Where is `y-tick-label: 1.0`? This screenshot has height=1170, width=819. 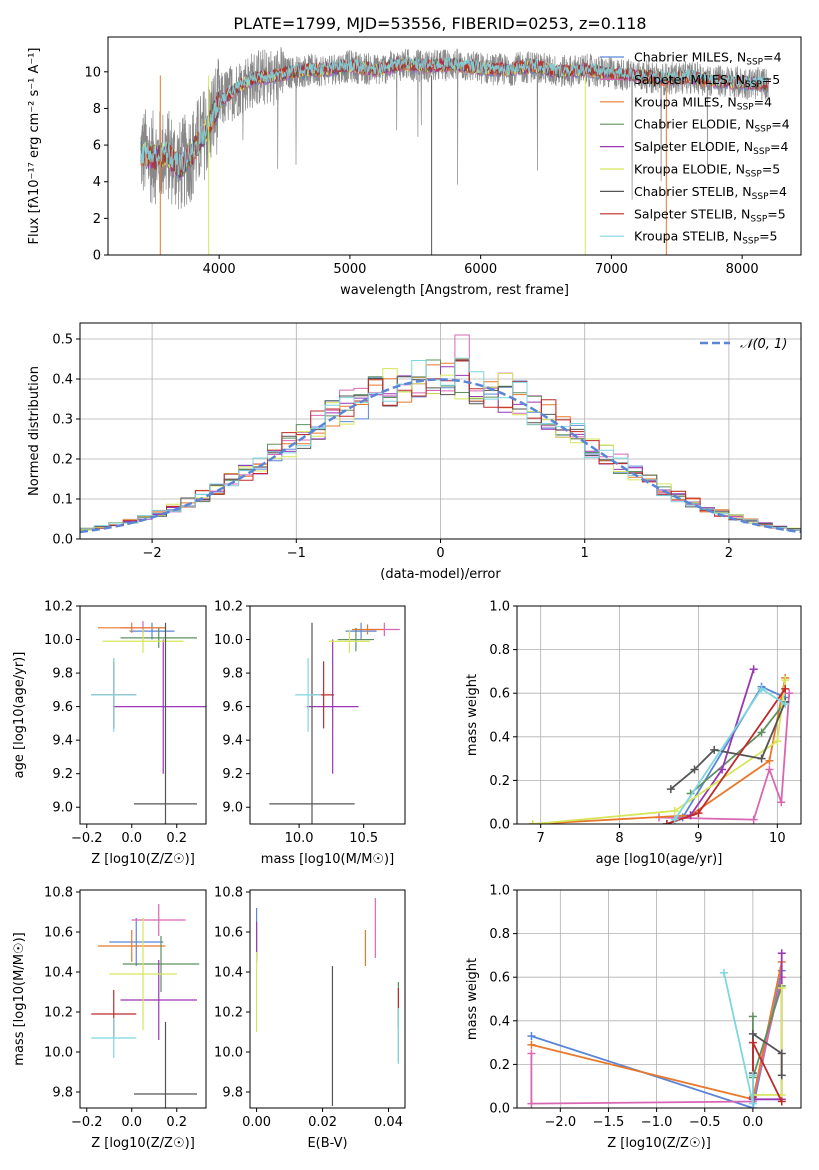 y-tick-label: 1.0 is located at coordinates (499, 607).